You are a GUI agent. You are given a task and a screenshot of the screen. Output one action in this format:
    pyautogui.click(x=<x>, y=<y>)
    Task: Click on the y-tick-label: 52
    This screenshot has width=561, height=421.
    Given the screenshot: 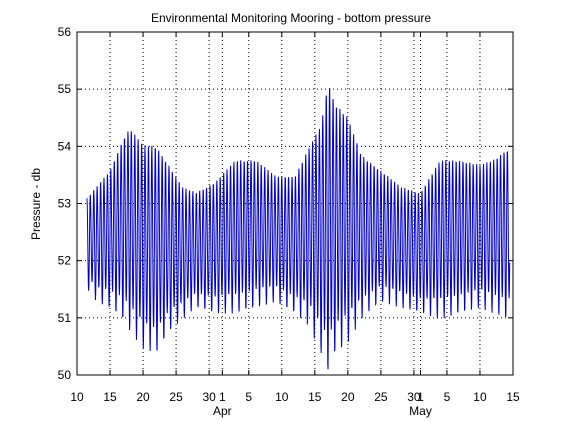 What is the action you would take?
    pyautogui.click(x=65, y=261)
    